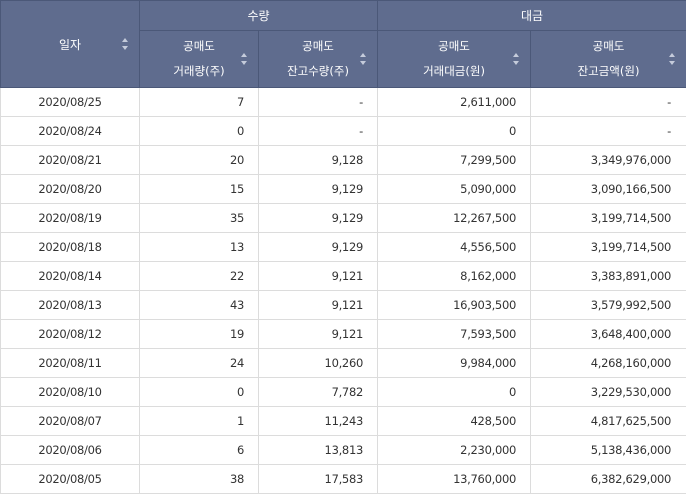 The image size is (686, 502). I want to click on balance-qty-cell: 9,128, so click(318, 160).